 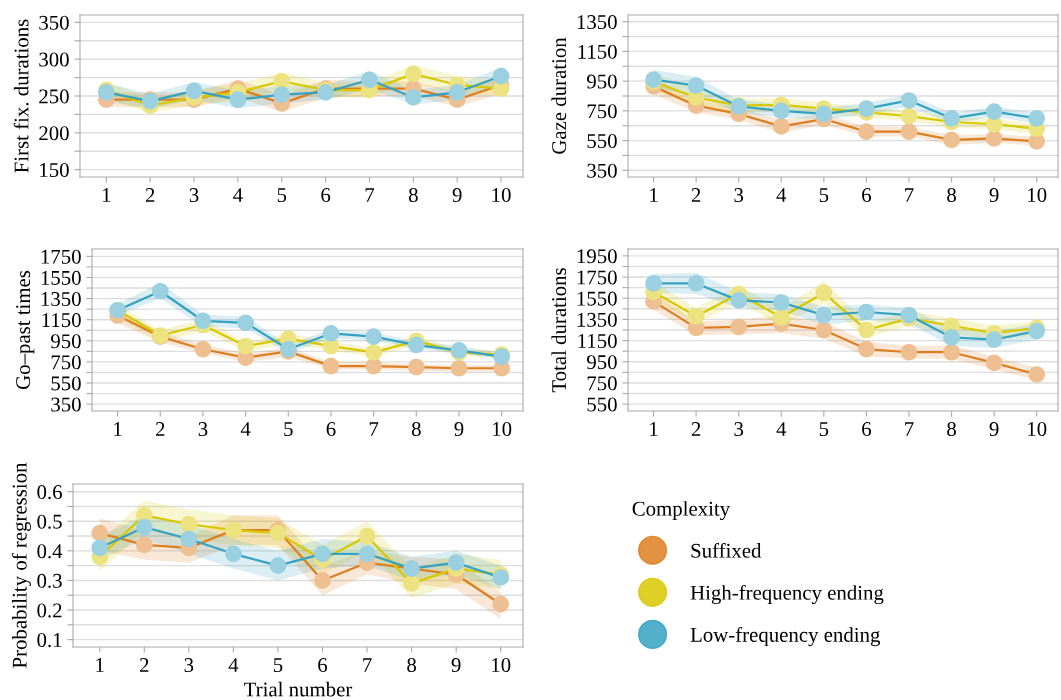 I want to click on y-axis-title: Go–past times, so click(x=25, y=330).